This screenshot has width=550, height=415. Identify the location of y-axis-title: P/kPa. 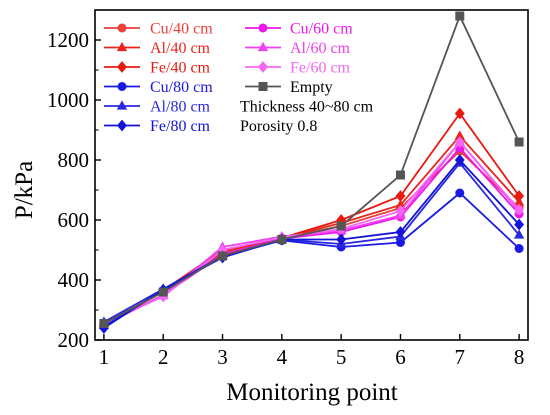
(24, 190).